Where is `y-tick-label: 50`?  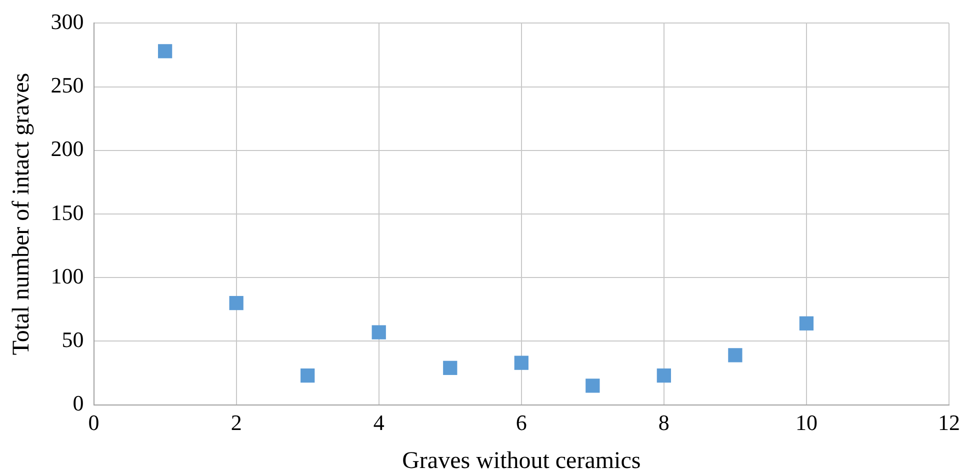 y-tick-label: 50 is located at coordinates (73, 339).